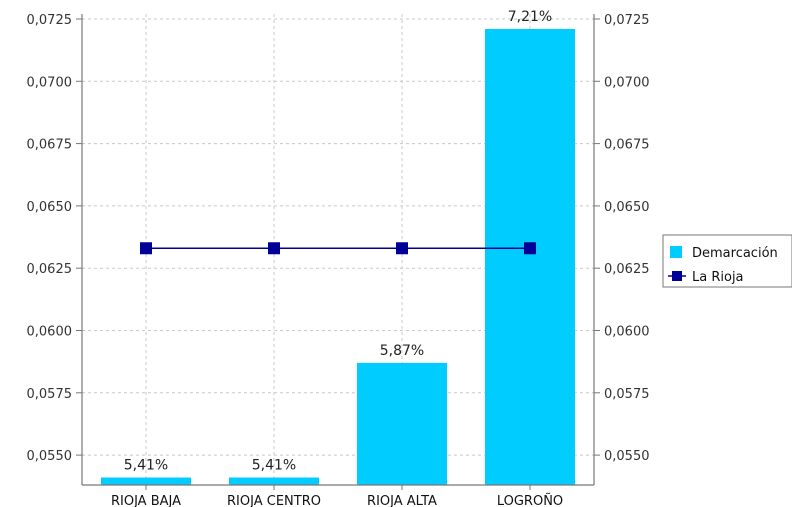 This screenshot has width=792, height=507. Describe the element at coordinates (677, 276) in the screenshot. I see `legend-marker` at that location.